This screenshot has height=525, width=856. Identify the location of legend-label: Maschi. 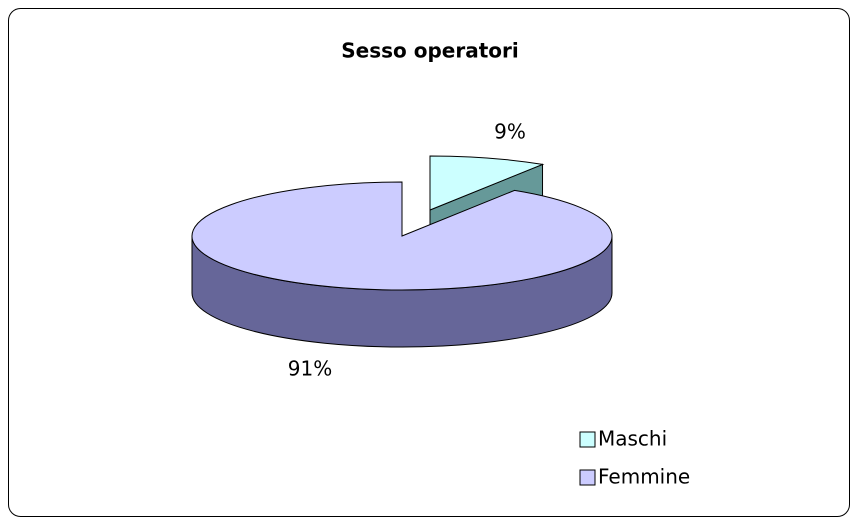
(632, 439).